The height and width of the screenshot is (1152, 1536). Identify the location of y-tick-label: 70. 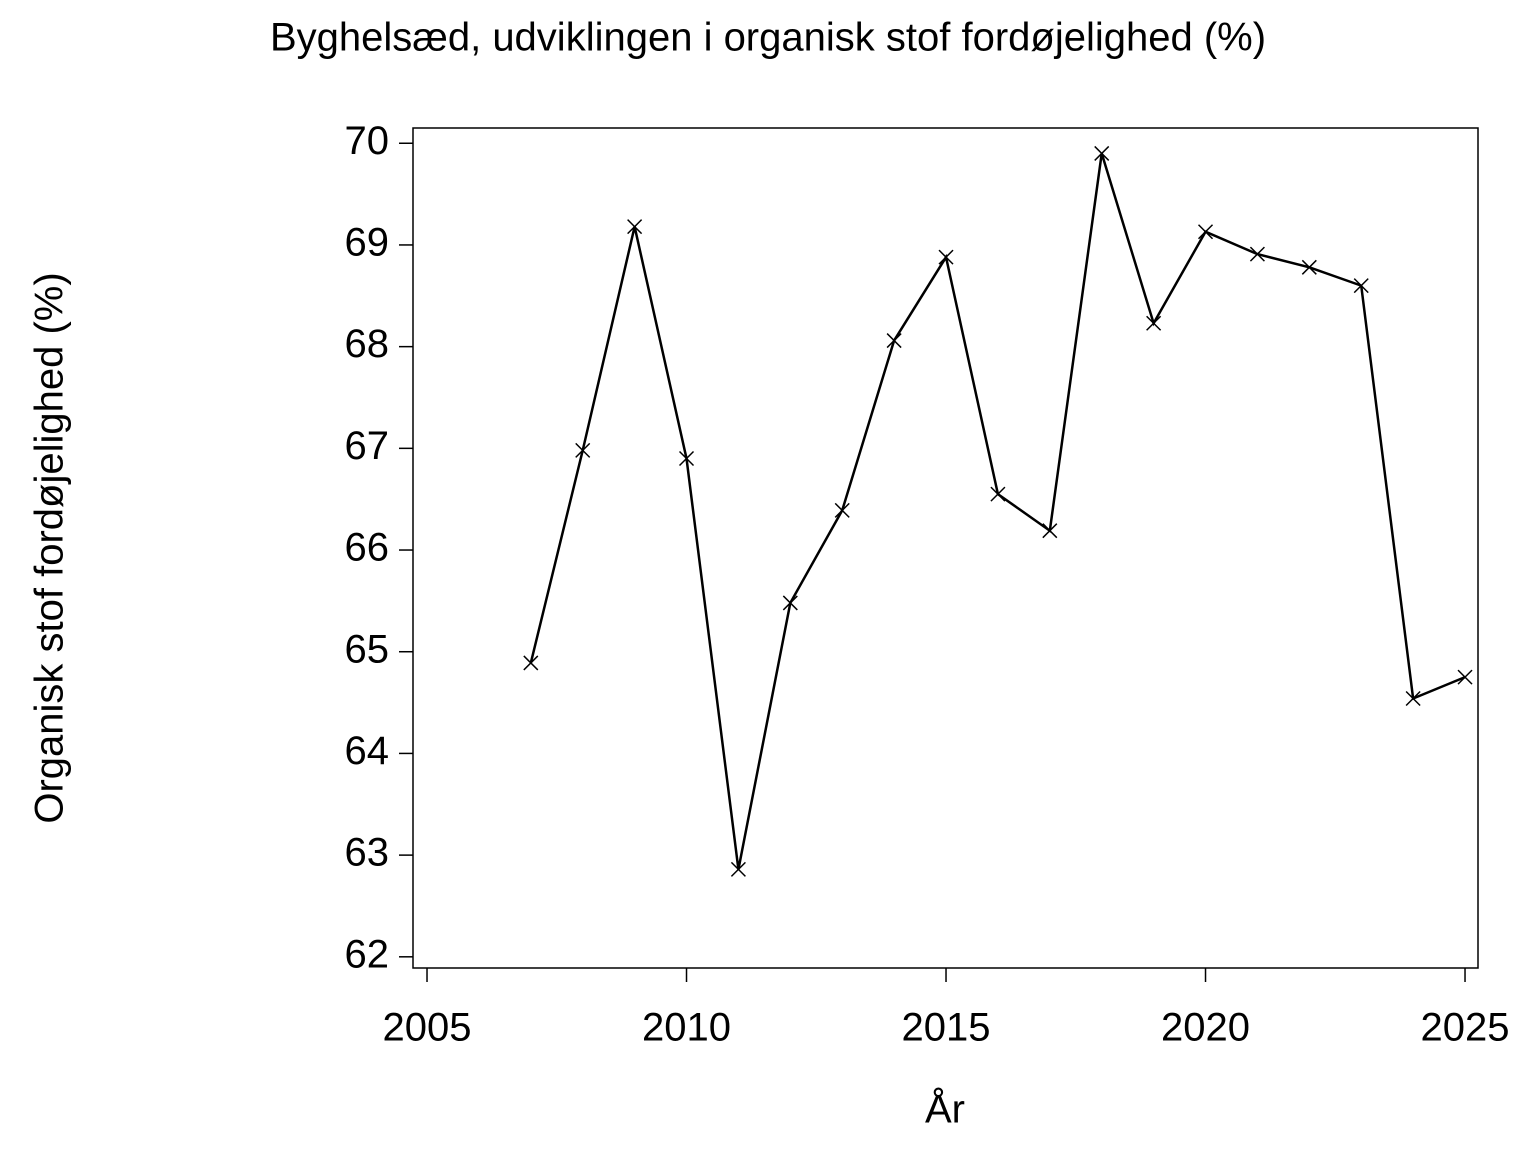
(367, 141).